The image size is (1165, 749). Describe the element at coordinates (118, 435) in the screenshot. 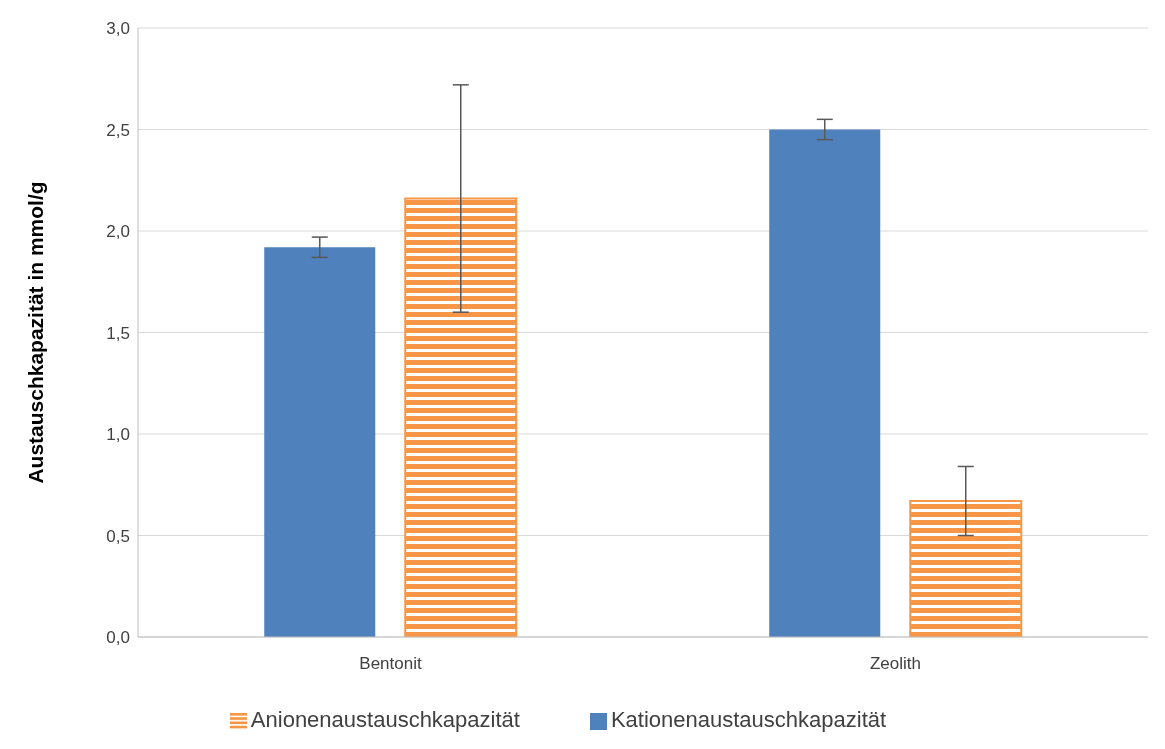

I see `y-tick-label: 1,0` at that location.